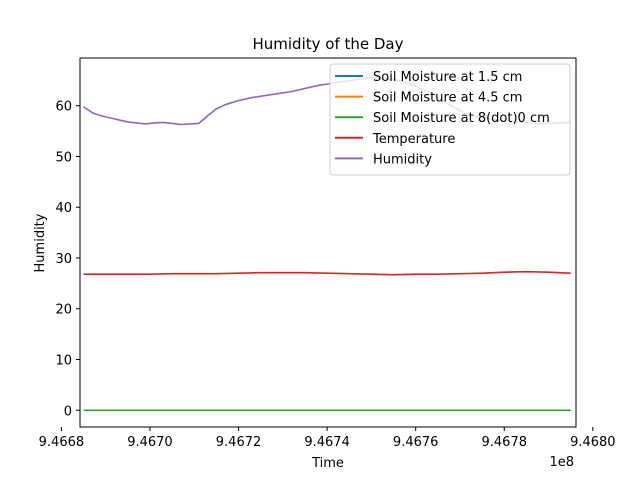 The image size is (640, 485). What do you see at coordinates (402, 159) in the screenshot?
I see `legend-label: Humidity` at bounding box center [402, 159].